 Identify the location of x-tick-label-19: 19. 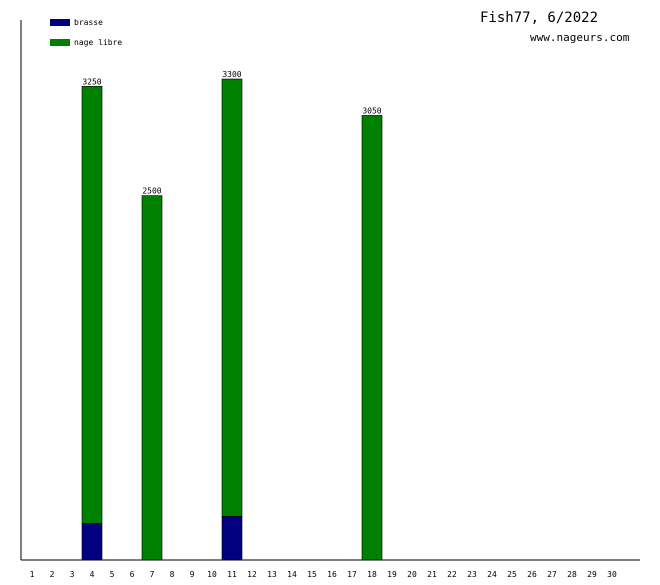
(392, 574).